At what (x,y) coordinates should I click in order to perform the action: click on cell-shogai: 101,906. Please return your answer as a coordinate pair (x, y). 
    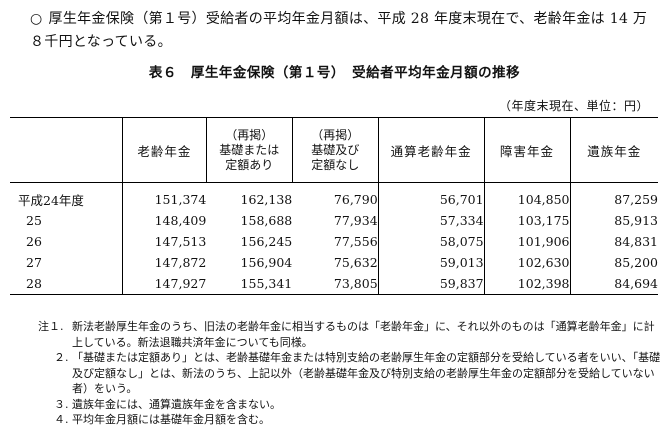
    Looking at the image, I should click on (526, 241).